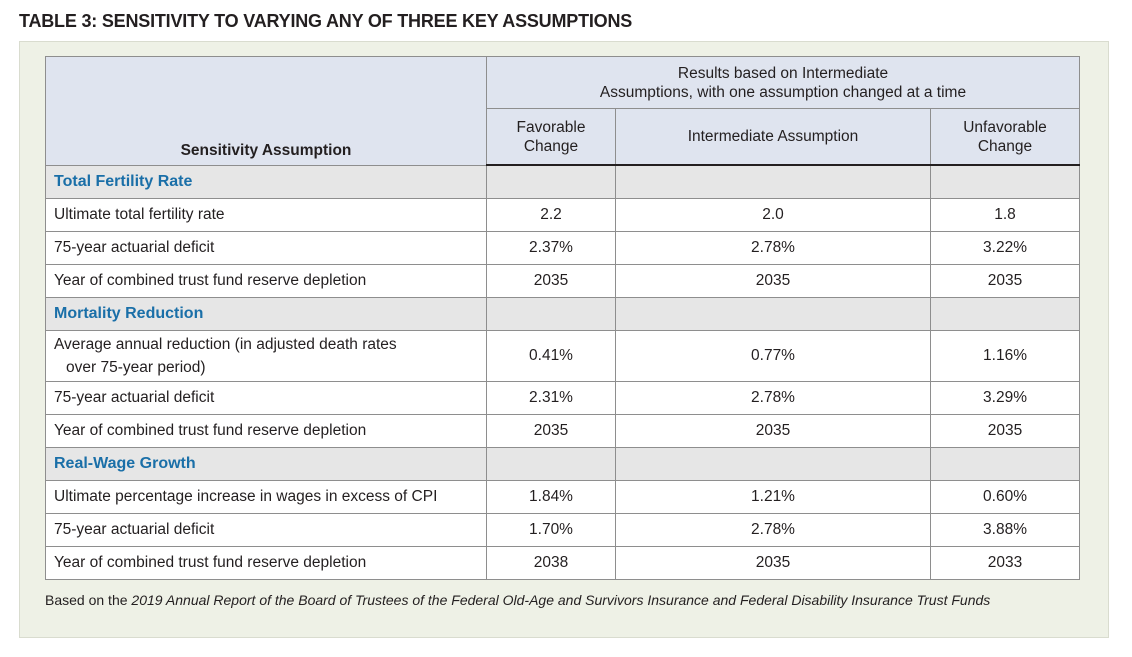 This screenshot has width=1132, height=657. What do you see at coordinates (783, 73) in the screenshot?
I see `header-group-line1: Results based on Intermediate` at bounding box center [783, 73].